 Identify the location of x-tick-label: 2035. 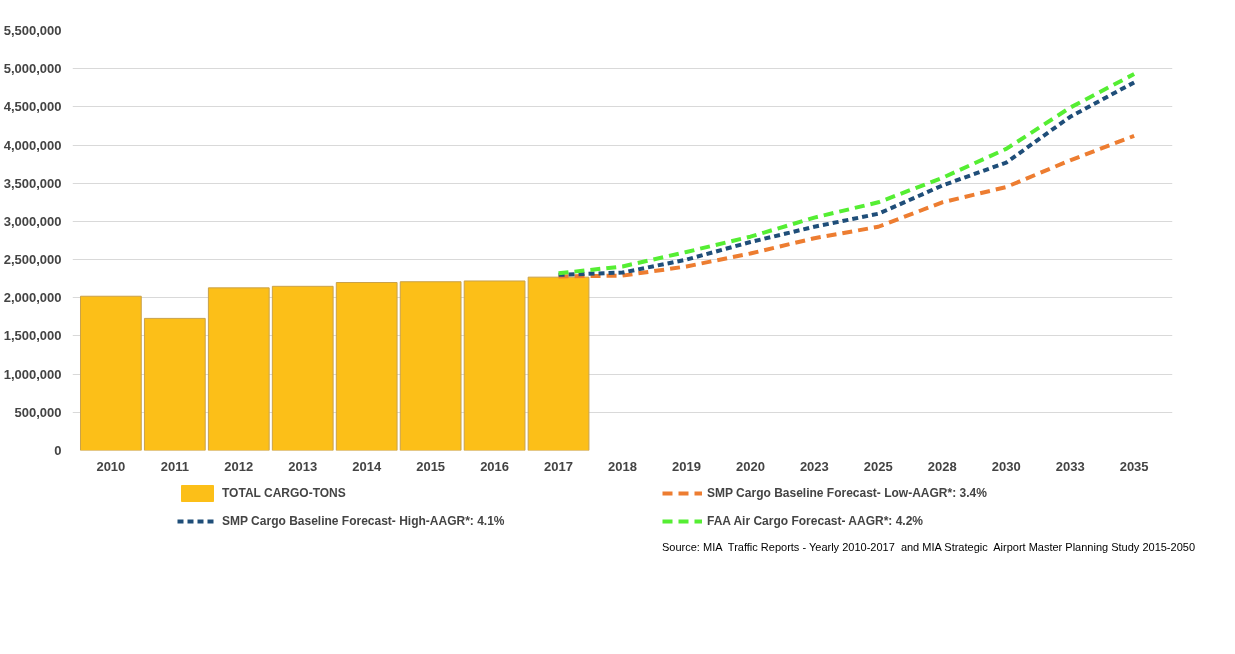
(1134, 466).